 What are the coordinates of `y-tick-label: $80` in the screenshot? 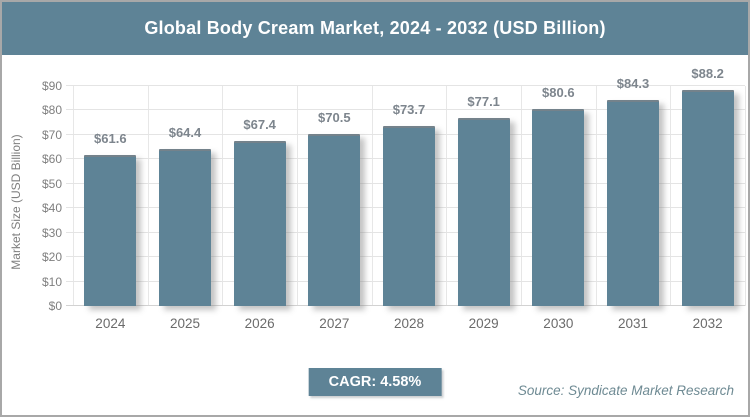 It's located at (51, 110).